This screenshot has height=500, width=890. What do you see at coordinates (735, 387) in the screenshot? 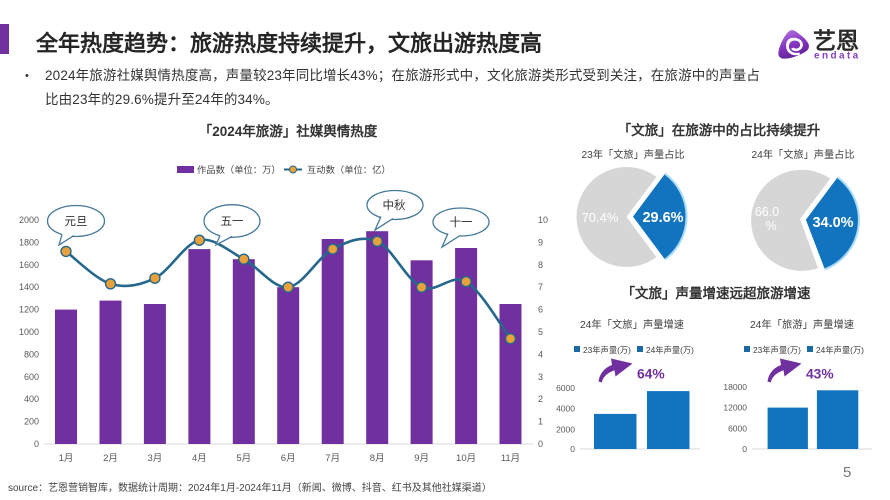
I see `svg-text: 18000` at bounding box center [735, 387].